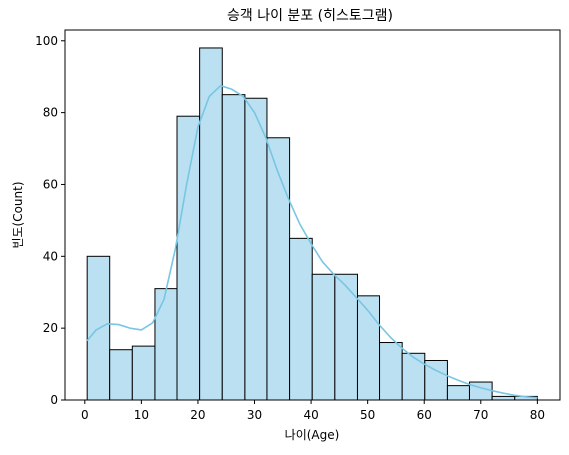 The width and height of the screenshot is (569, 455). I want to click on x-axis-ticks: 0 10 20 30 40 50 60 70 80, so click(313, 411).